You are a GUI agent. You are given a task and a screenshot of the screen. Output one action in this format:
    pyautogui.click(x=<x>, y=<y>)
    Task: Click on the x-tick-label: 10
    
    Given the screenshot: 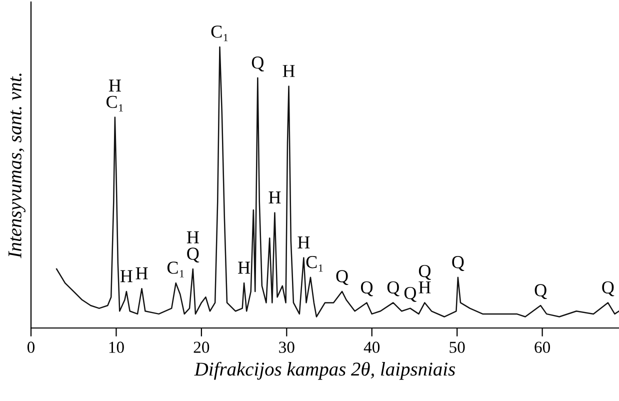 What is the action you would take?
    pyautogui.click(x=116, y=347)
    